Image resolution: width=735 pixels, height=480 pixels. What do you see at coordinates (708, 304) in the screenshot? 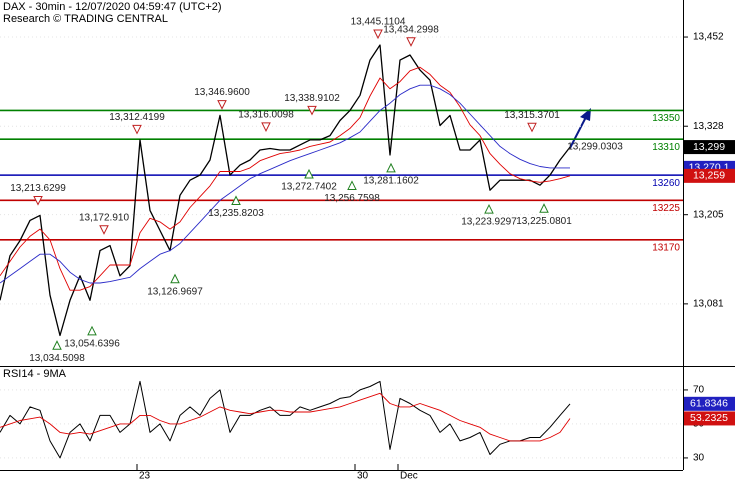
I see `y-tick-label: 13,081` at bounding box center [708, 304].